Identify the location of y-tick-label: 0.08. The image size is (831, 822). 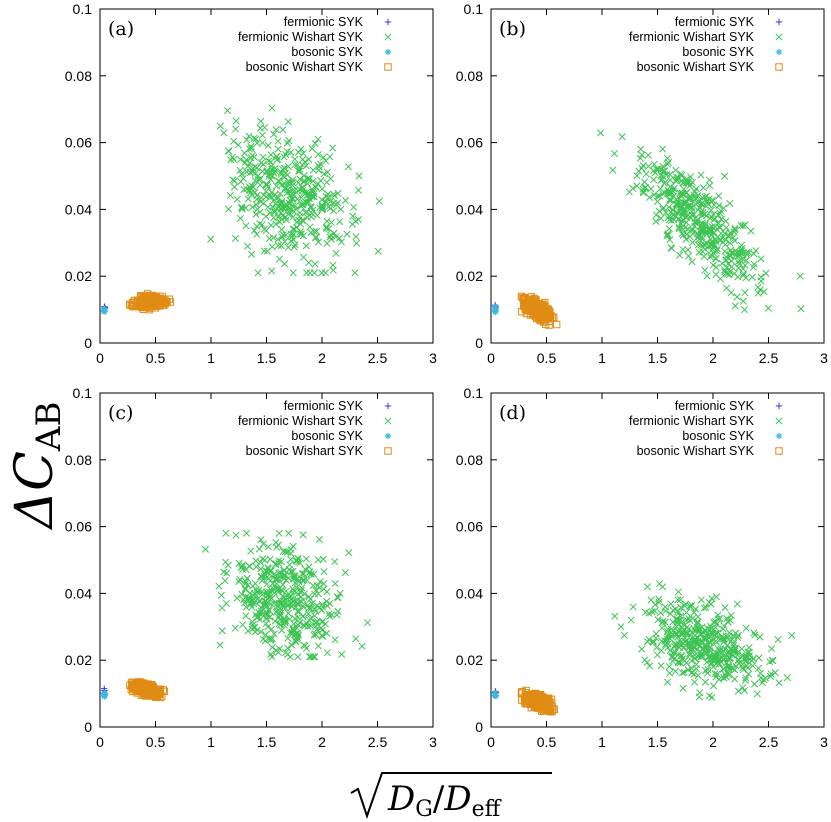
(469, 76).